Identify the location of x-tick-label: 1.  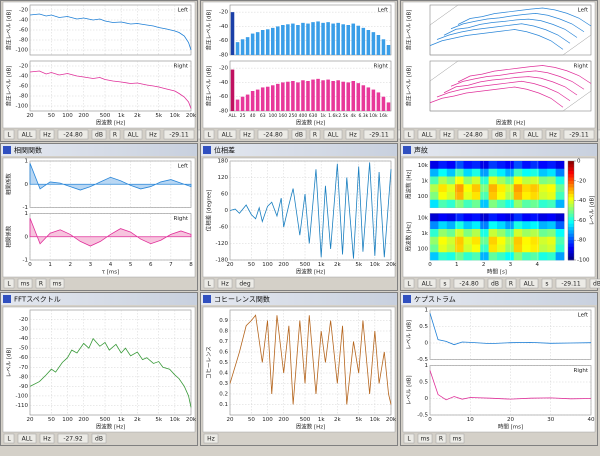
(457, 265).